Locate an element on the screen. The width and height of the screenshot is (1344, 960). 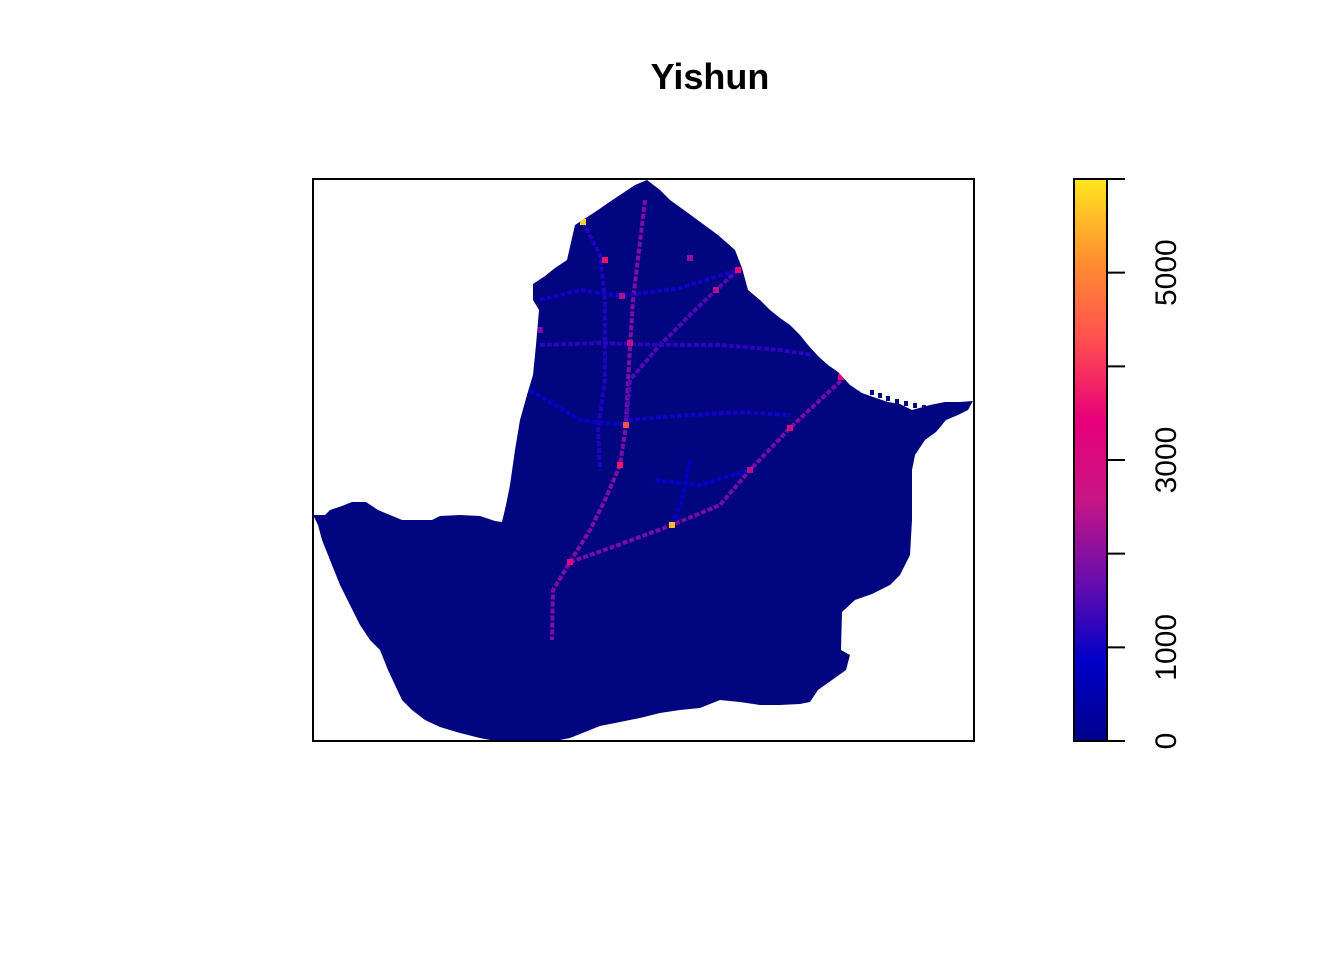
coastline-fragments is located at coordinates (898, 400).